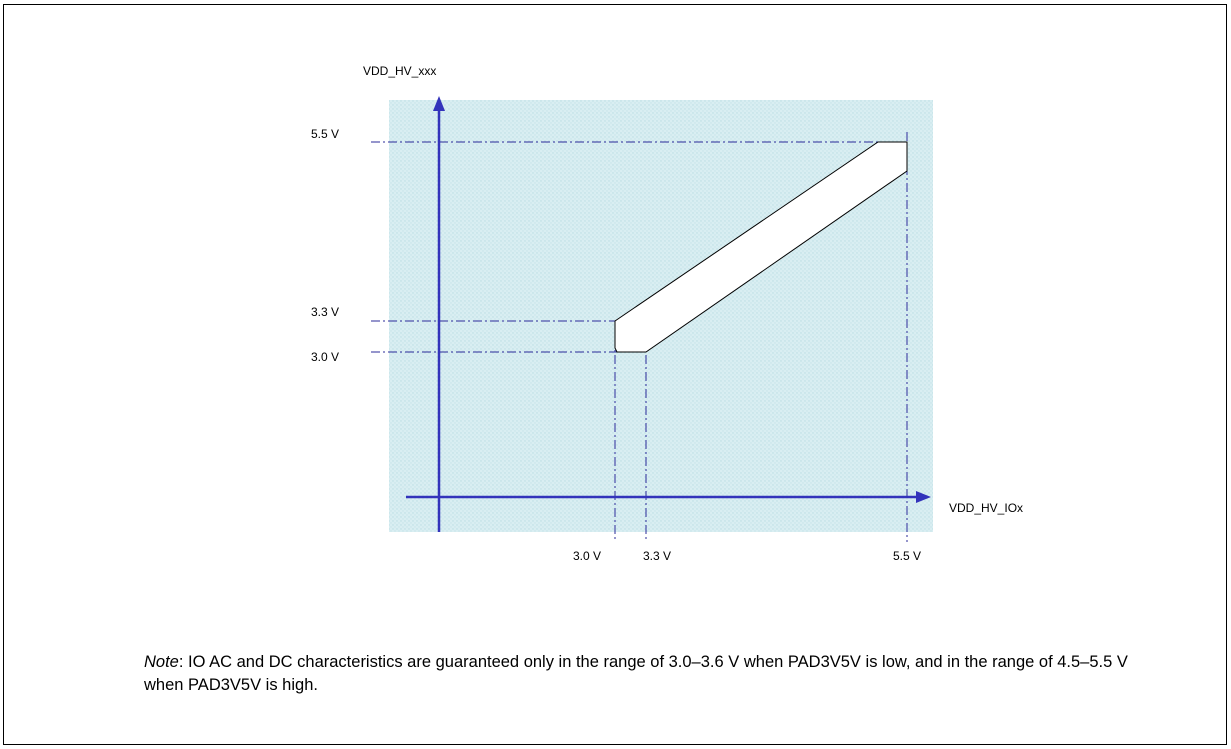  I want to click on y-tick-label-3.0: 3.0 V, so click(325, 357).